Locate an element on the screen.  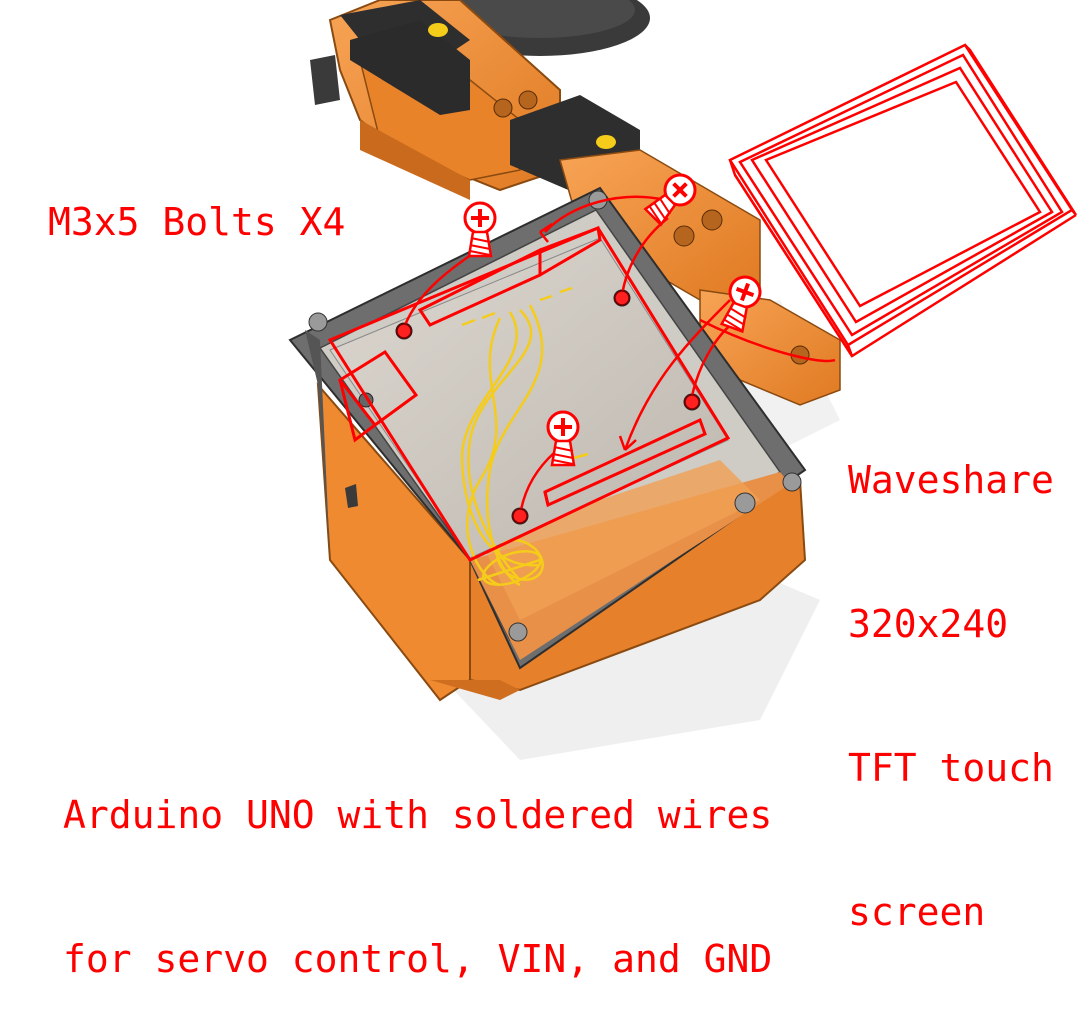
board-outline is located at coordinates (529, 393).